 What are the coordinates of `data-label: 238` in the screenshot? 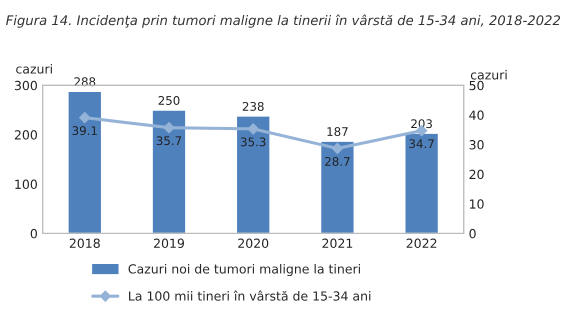 It's located at (253, 106).